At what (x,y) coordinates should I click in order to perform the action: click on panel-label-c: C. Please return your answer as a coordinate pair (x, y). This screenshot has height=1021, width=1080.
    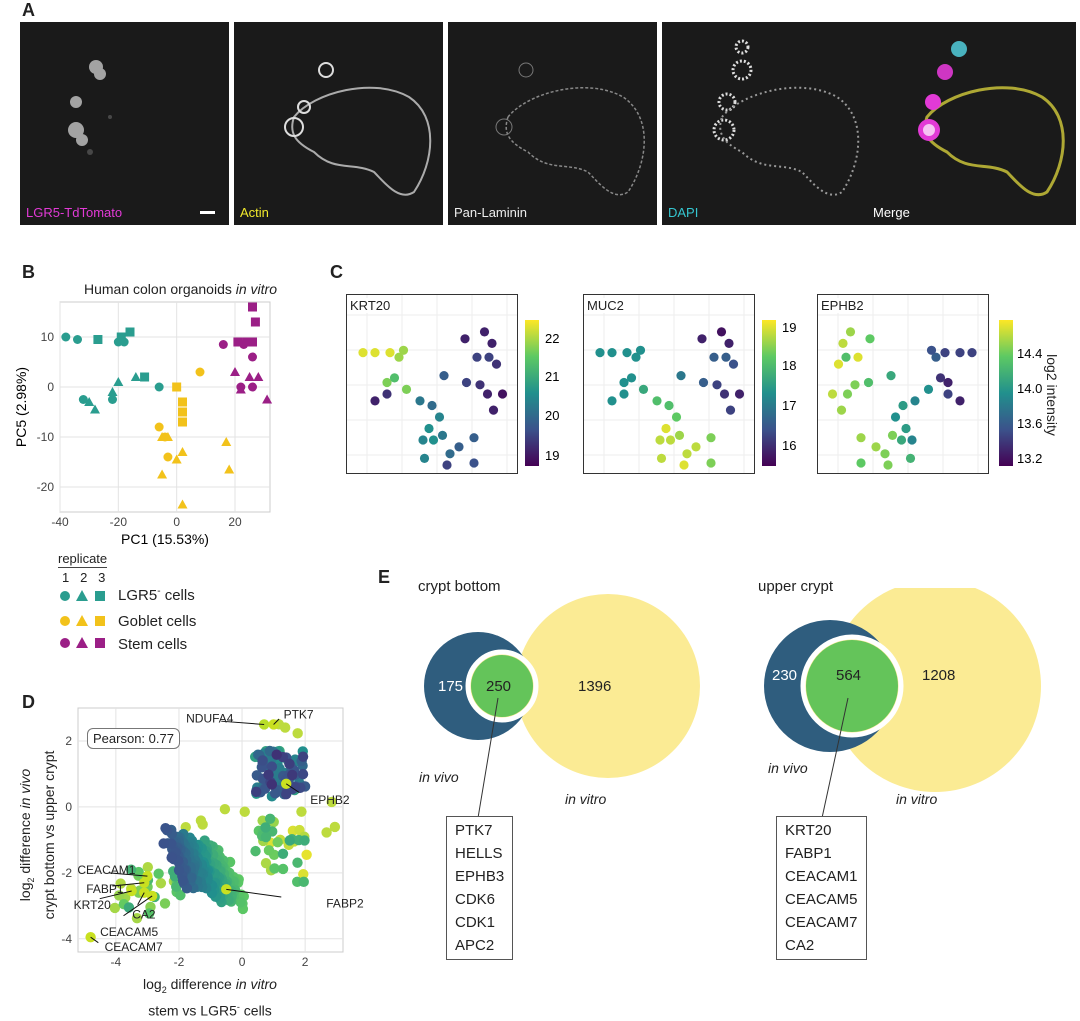
    Looking at the image, I should click on (336, 272).